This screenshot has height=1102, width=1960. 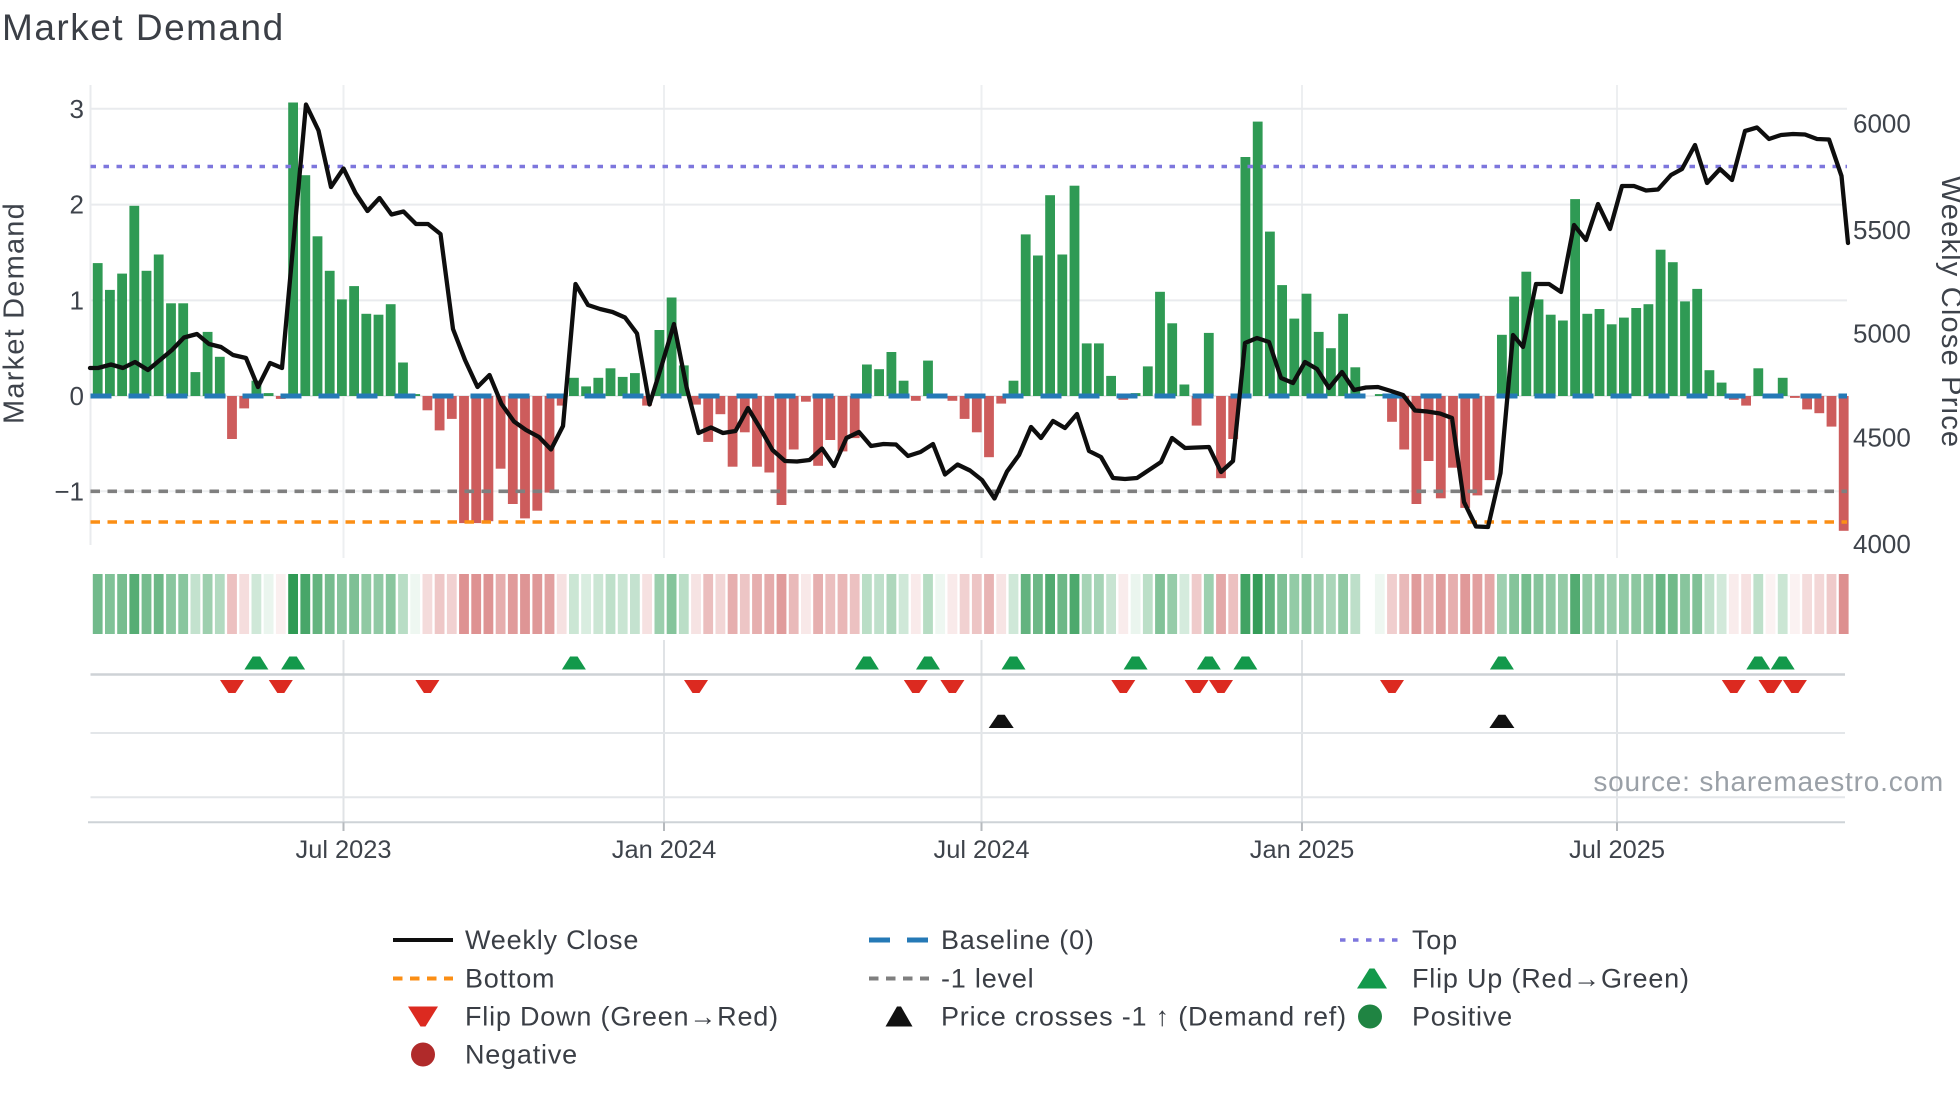 What do you see at coordinates (77, 109) in the screenshot?
I see `svg-text: 3` at bounding box center [77, 109].